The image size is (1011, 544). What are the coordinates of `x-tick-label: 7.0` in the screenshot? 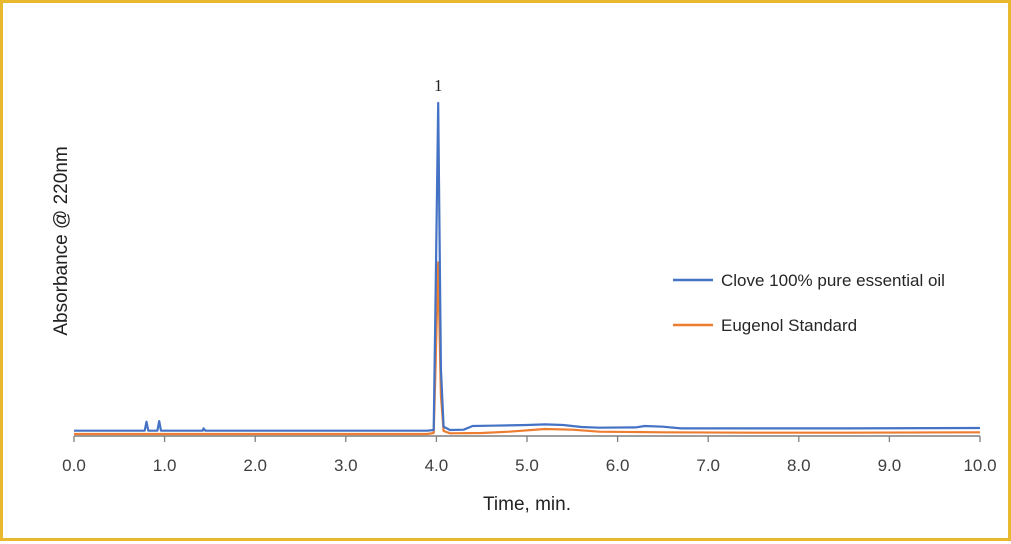 It's located at (708, 465).